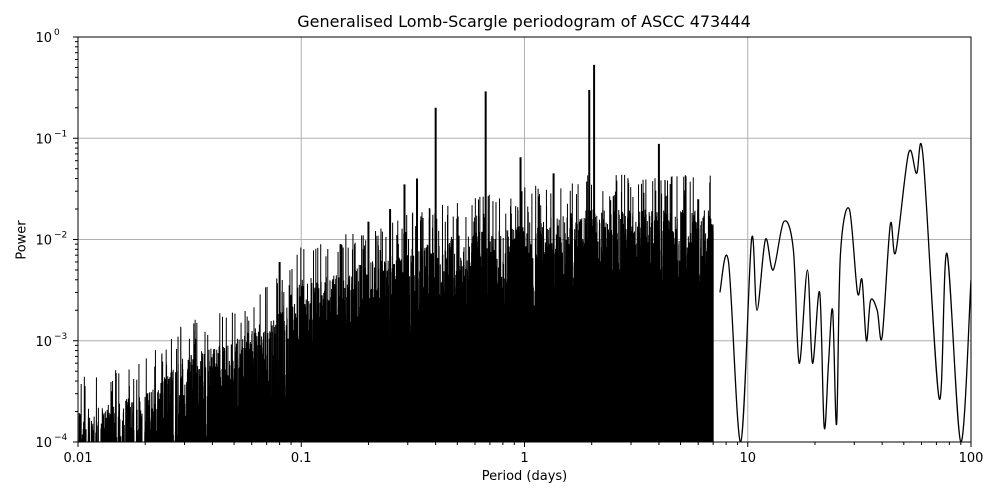 This screenshot has height=500, width=1000. I want to click on svg-text: −4, so click(61, 438).